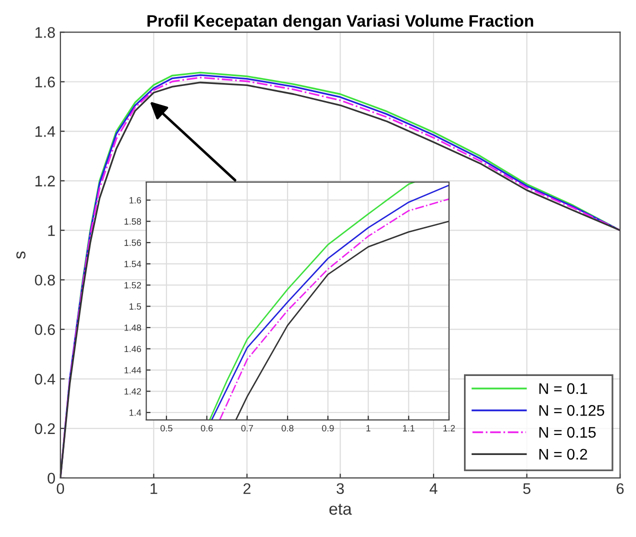 The width and height of the screenshot is (636, 537). Describe the element at coordinates (340, 509) in the screenshot. I see `x-axis-title: eta` at that location.